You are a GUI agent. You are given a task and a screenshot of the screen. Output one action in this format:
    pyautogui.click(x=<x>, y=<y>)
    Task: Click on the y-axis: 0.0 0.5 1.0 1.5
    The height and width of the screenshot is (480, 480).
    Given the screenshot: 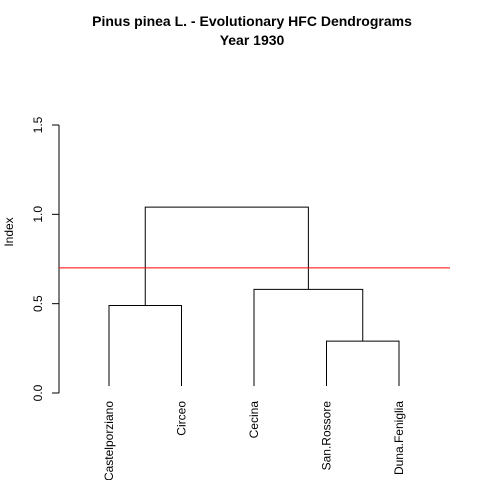 What is the action you would take?
    pyautogui.click(x=45, y=258)
    